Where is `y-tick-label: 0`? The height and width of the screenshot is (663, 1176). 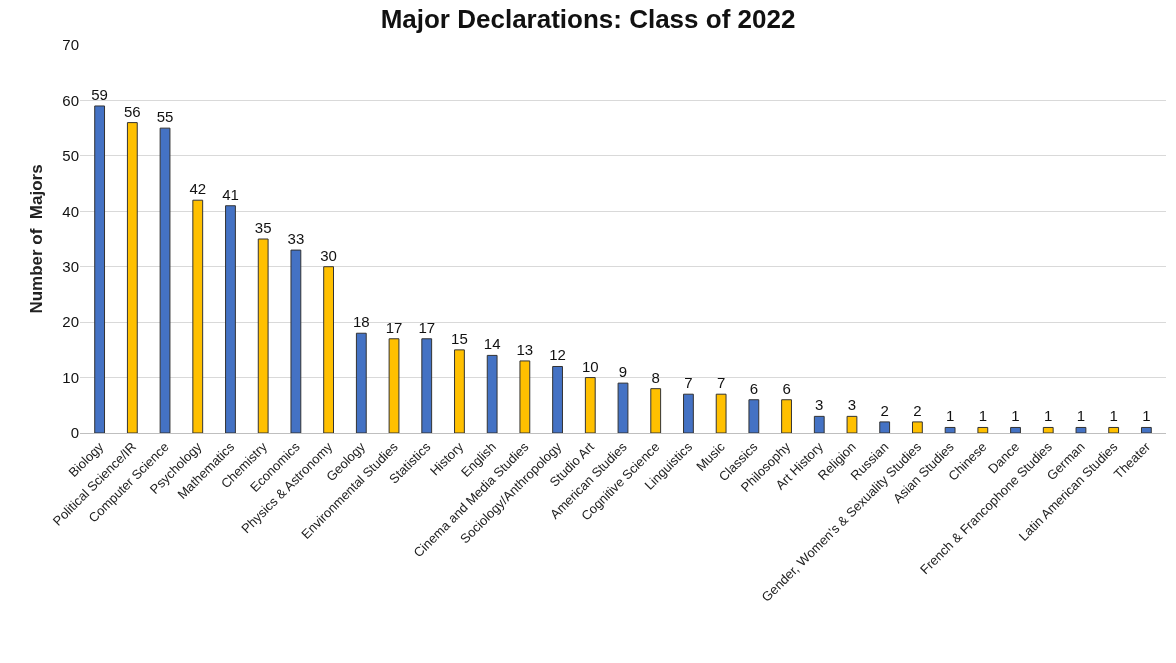
y-tick-label: 0 is located at coordinates (74, 433).